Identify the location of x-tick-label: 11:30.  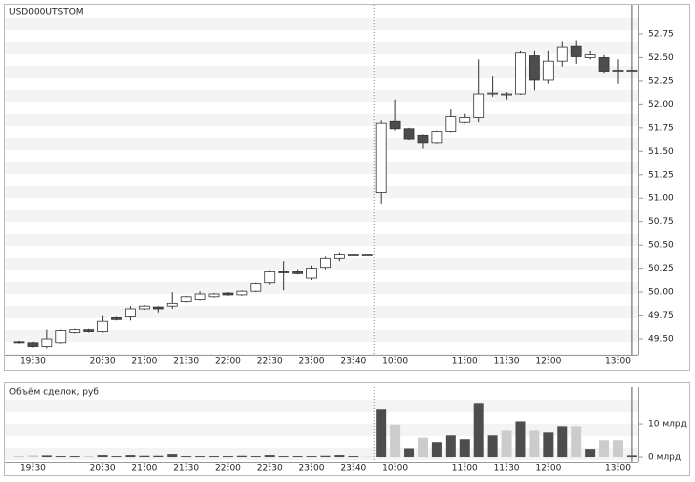
(507, 362).